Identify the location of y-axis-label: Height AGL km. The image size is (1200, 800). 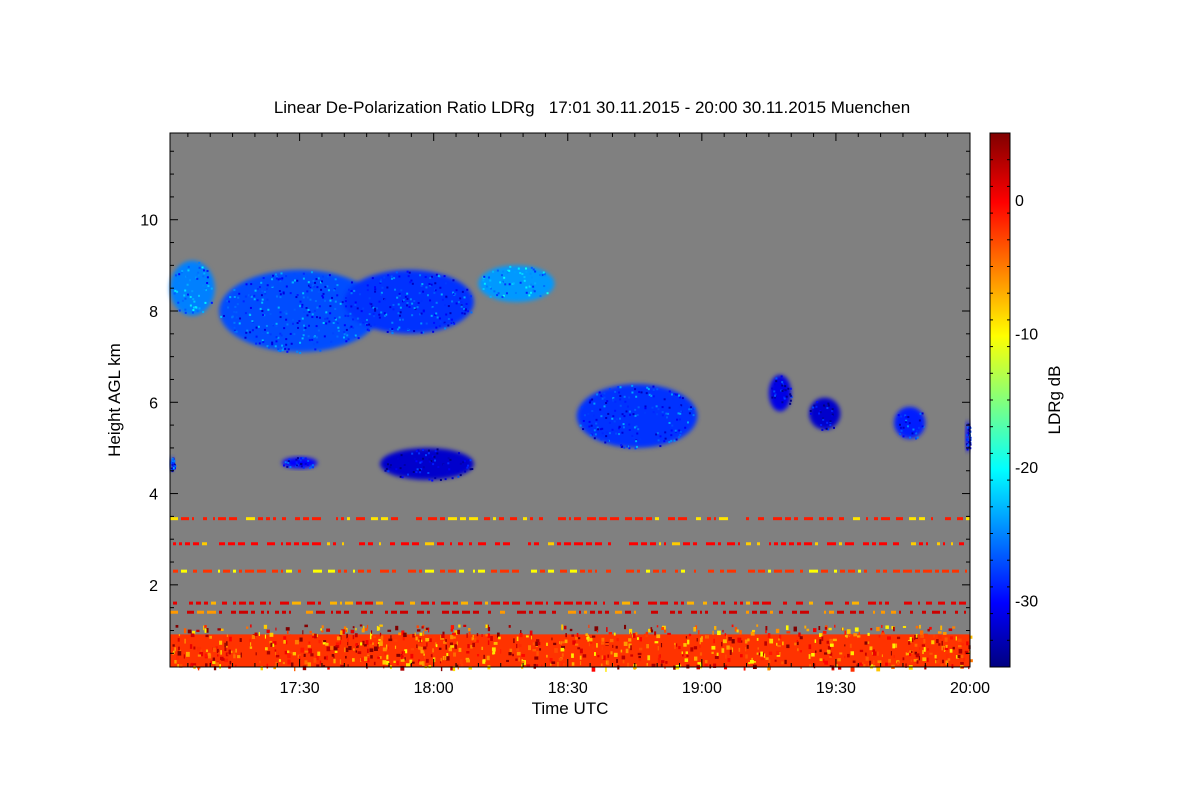
(114, 400).